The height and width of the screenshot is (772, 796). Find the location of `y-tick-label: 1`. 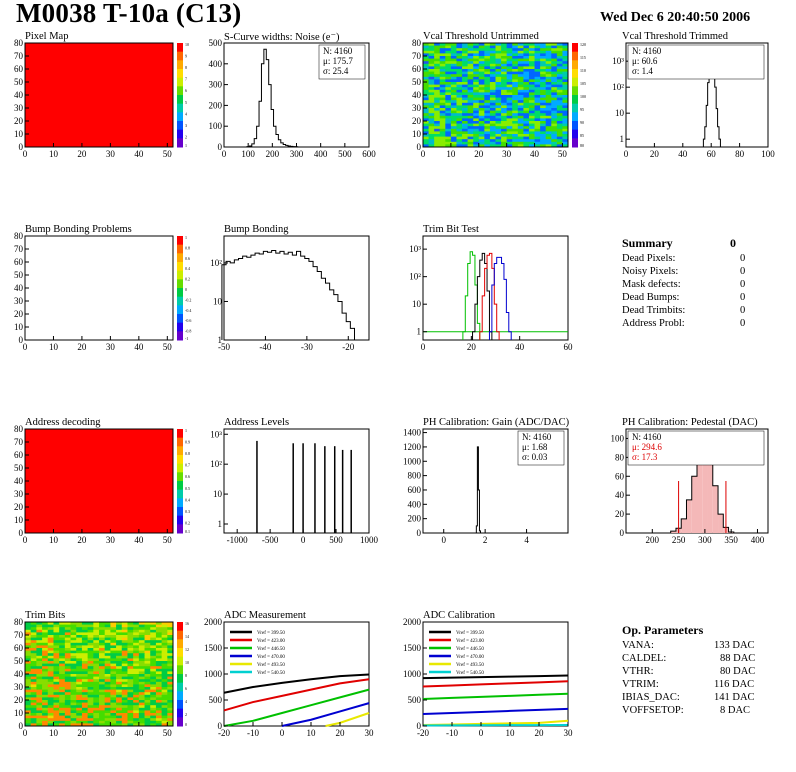

y-tick-label: 1 is located at coordinates (220, 340).